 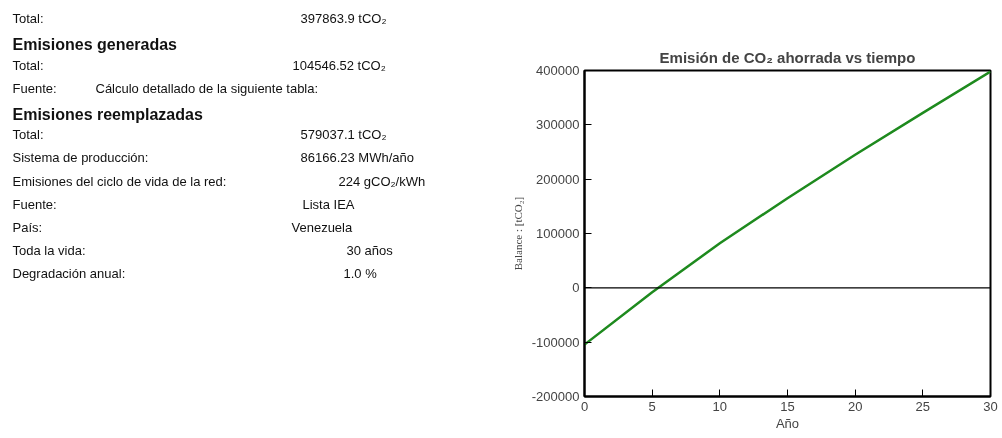 I want to click on y-tick-label: 100000, so click(x=558, y=233).